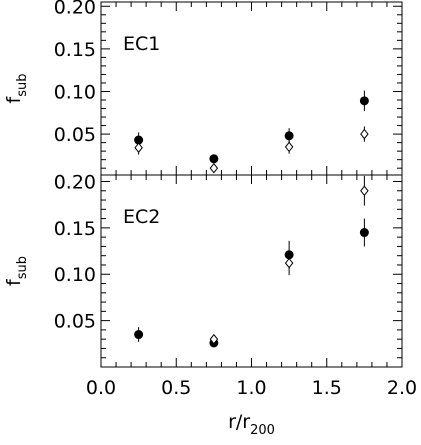 This screenshot has width=421, height=445. What do you see at coordinates (402, 388) in the screenshot?
I see `x-tick-label: 2.0` at bounding box center [402, 388].